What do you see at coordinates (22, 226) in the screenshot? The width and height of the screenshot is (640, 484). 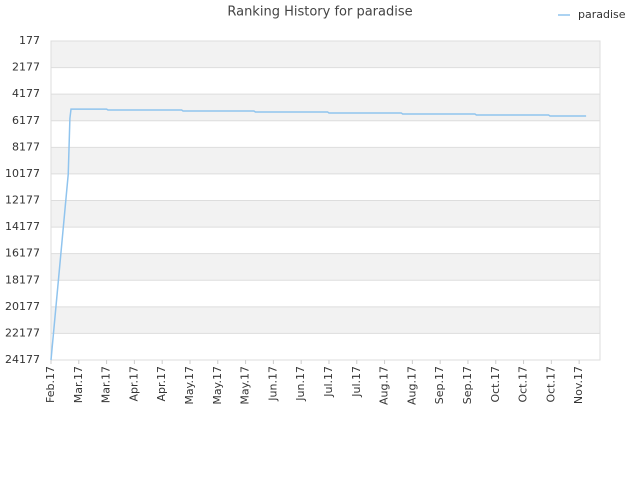 I see `y-tick-label: 14177` at bounding box center [22, 226].